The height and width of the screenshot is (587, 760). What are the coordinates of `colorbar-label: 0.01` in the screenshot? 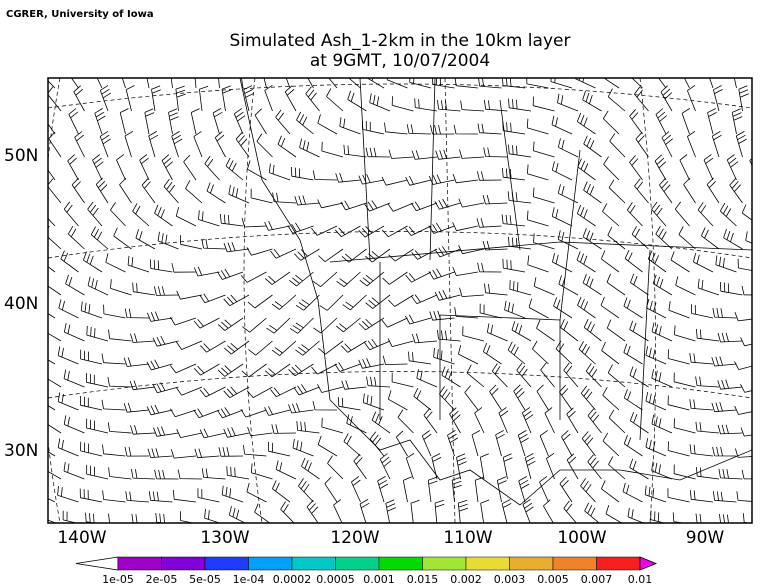 It's located at (640, 579).